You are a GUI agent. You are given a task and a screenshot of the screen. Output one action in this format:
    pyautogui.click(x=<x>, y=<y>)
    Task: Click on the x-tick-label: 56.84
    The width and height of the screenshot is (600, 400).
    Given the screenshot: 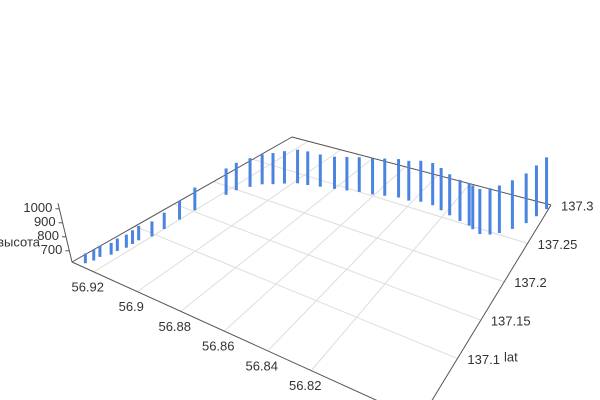 What is the action you would take?
    pyautogui.click(x=261, y=365)
    